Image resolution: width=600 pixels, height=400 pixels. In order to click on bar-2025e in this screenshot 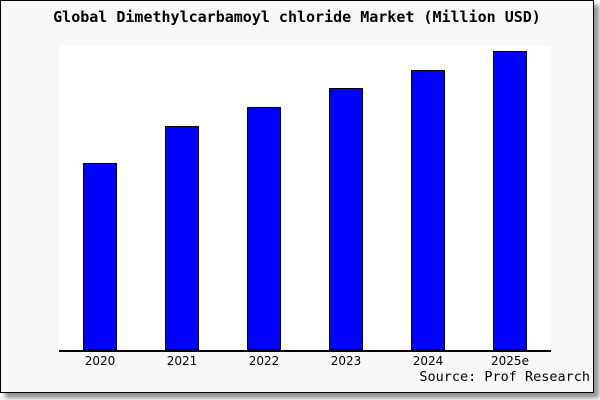, I will do `click(510, 200)`.